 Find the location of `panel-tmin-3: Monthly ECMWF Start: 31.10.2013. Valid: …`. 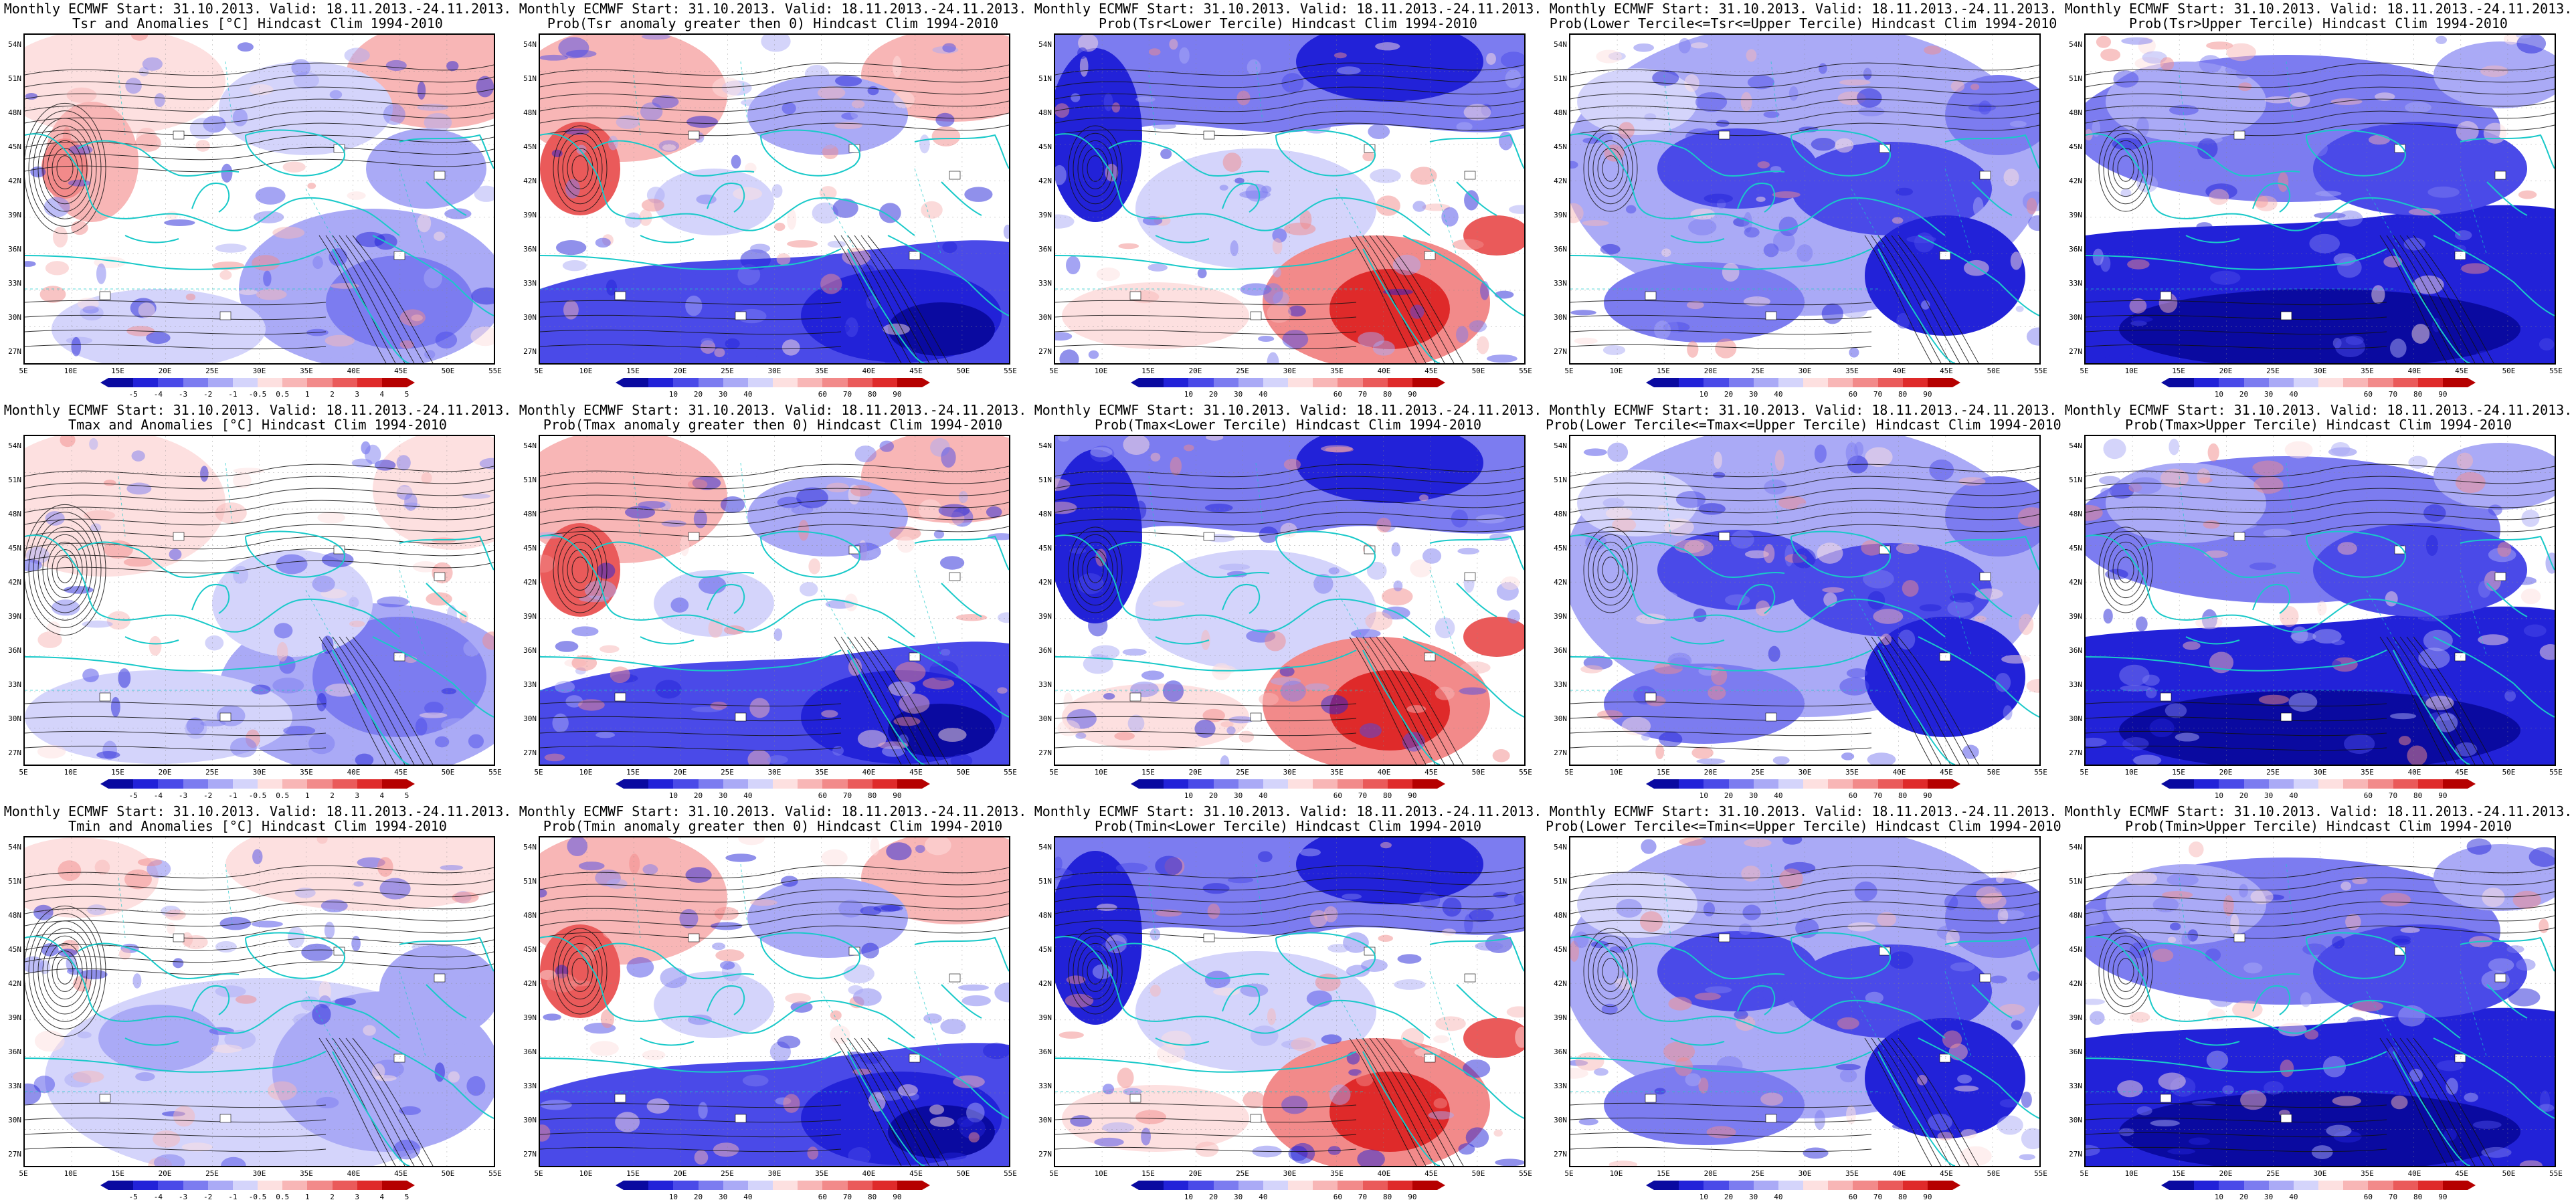

panel-tmin-3: Monthly ECMWF Start: 31.10.2013. Valid: … is located at coordinates (1288, 1003).